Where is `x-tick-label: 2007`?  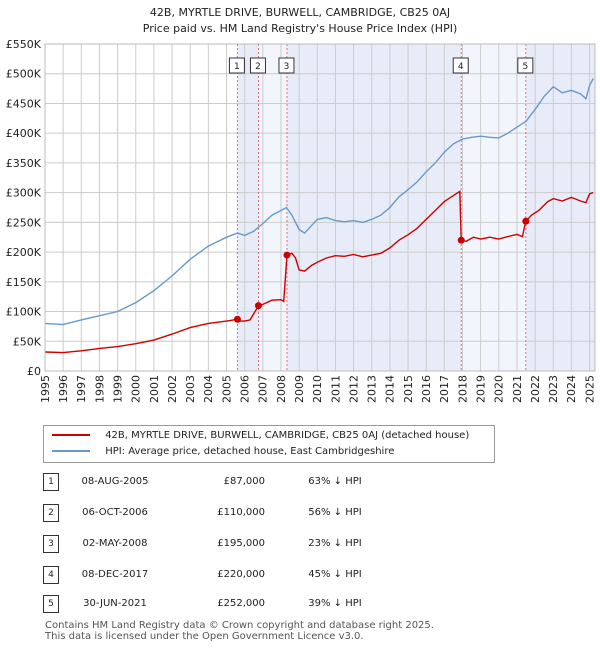
x-tick-label: 2007 is located at coordinates (263, 389).